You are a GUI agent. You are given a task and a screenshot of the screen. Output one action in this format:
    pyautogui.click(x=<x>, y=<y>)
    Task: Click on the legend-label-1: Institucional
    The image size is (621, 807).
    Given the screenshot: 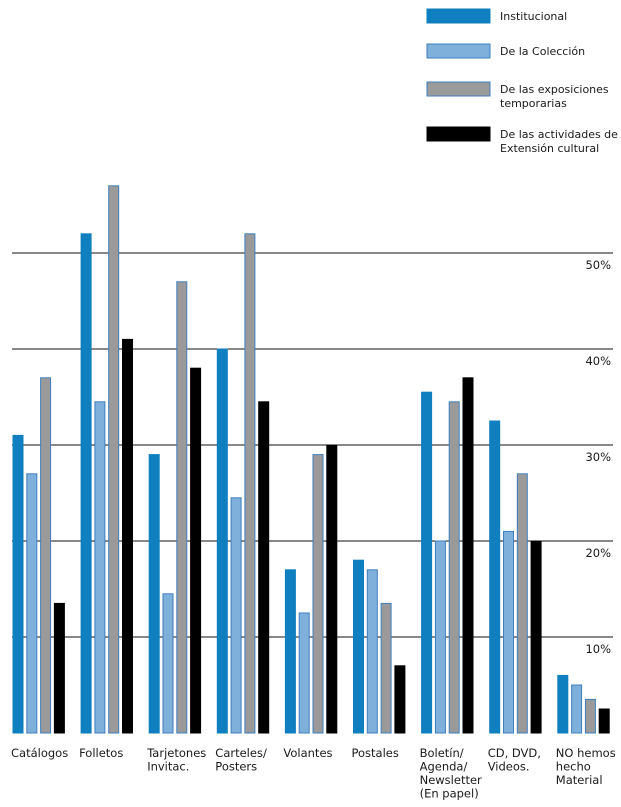 What is the action you would take?
    pyautogui.click(x=533, y=16)
    